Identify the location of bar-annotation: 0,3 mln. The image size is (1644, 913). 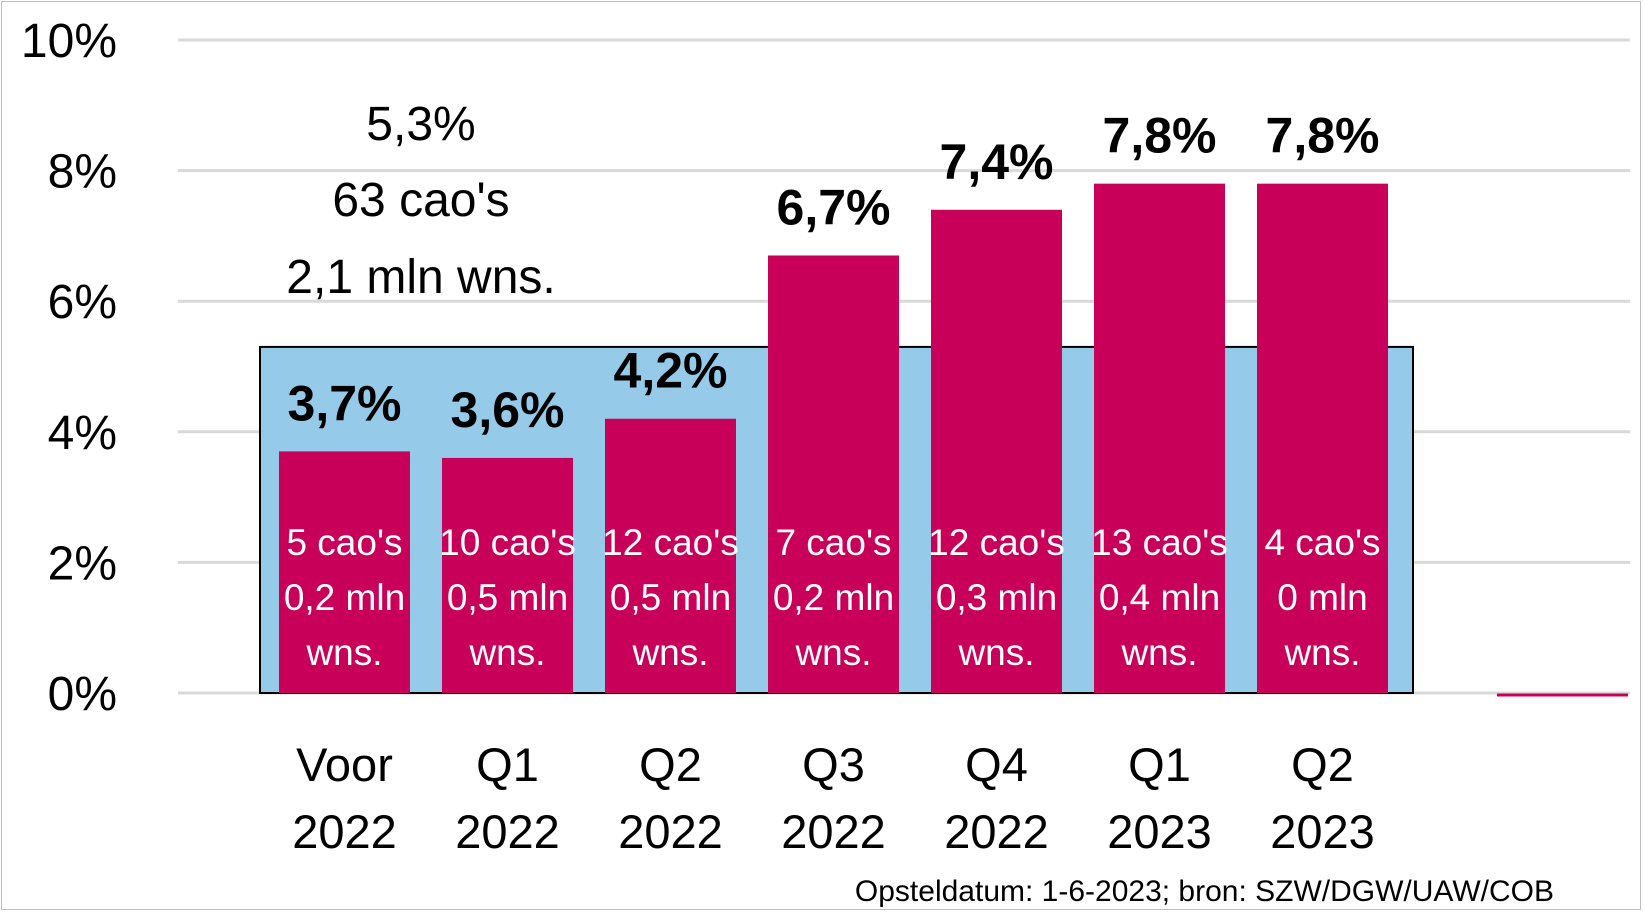
(996, 597).